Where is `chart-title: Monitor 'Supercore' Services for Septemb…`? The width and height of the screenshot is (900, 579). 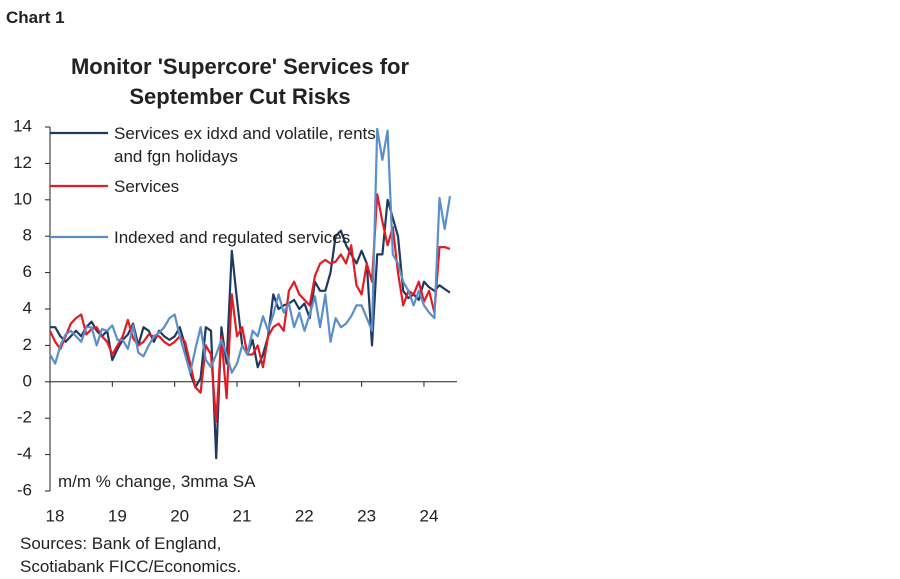 chart-title: Monitor 'Supercore' Services for Septemb… is located at coordinates (240, 81).